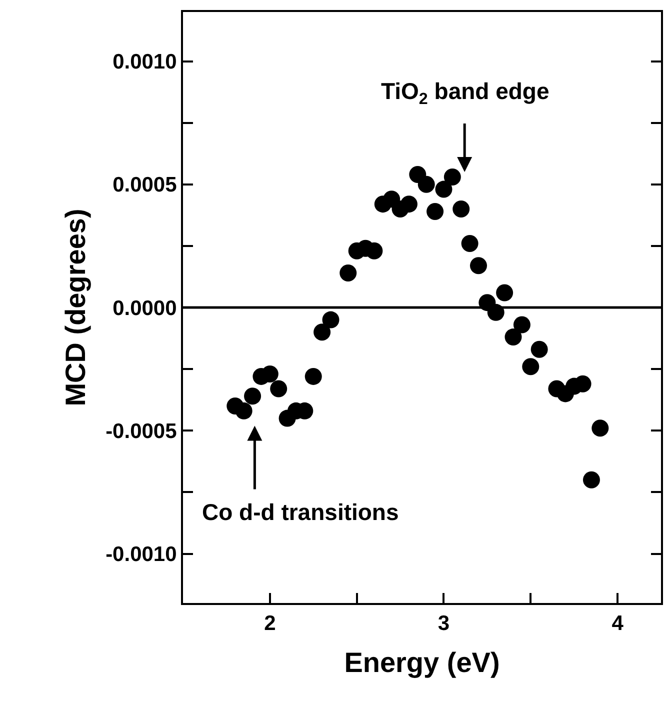  What do you see at coordinates (141, 554) in the screenshot?
I see `y-tick-label: -0.0010` at bounding box center [141, 554].